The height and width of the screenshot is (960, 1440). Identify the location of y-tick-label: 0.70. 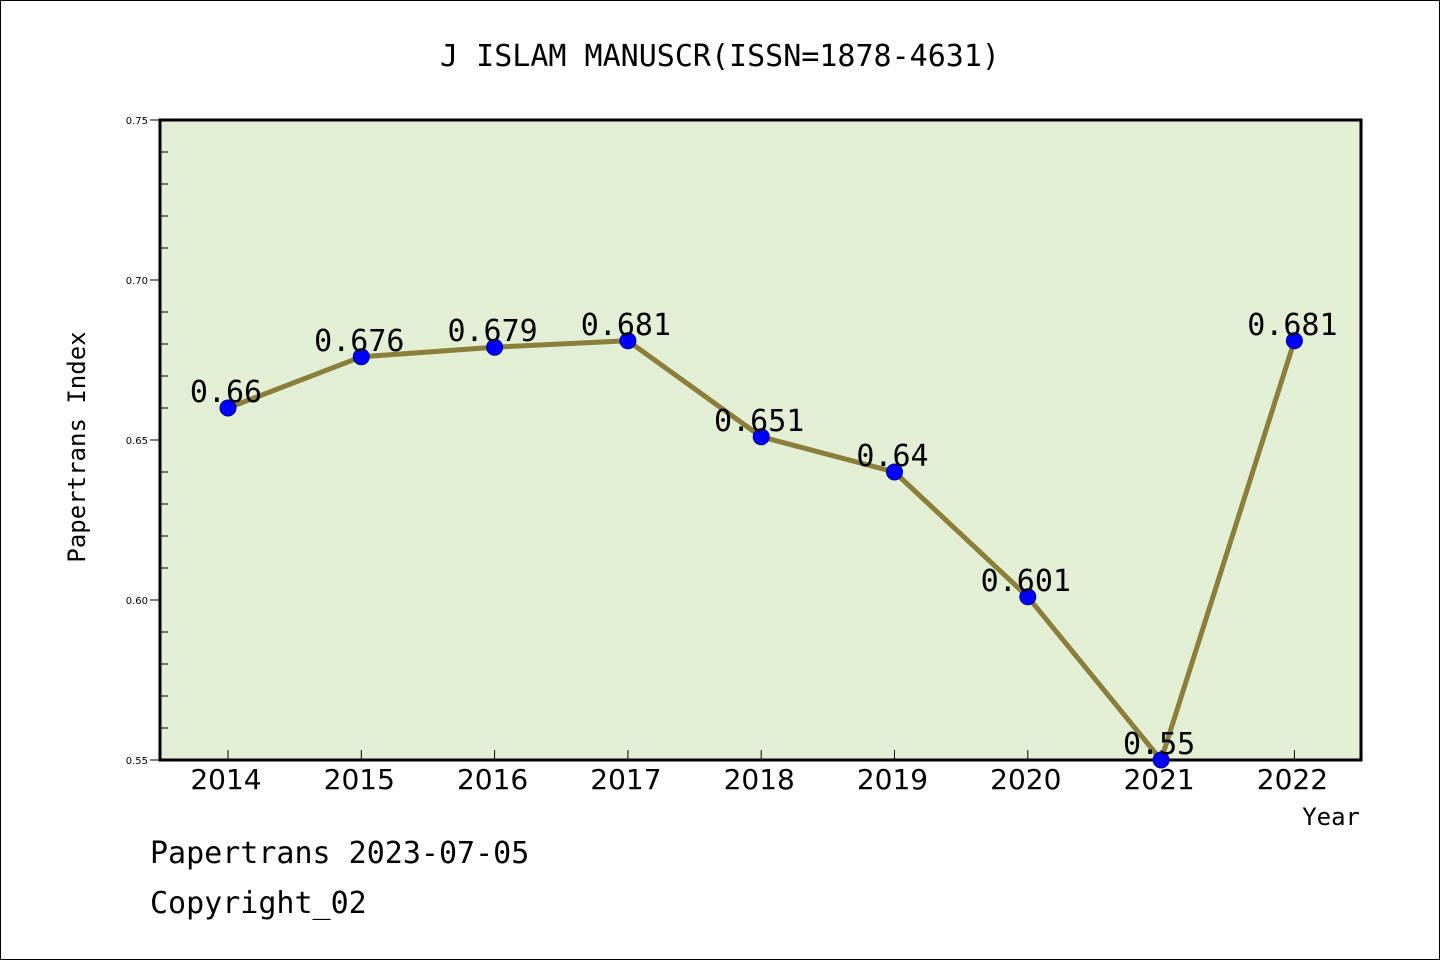
(137, 281).